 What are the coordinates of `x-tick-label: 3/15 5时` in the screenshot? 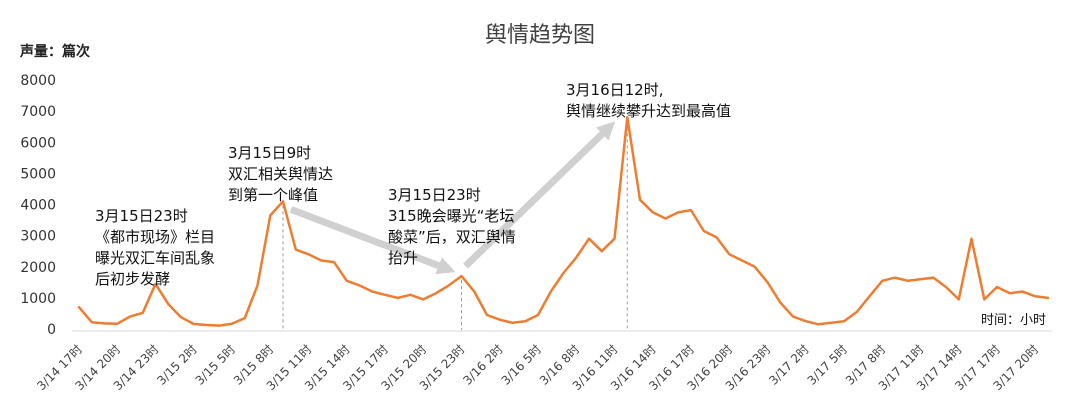 It's located at (216, 365).